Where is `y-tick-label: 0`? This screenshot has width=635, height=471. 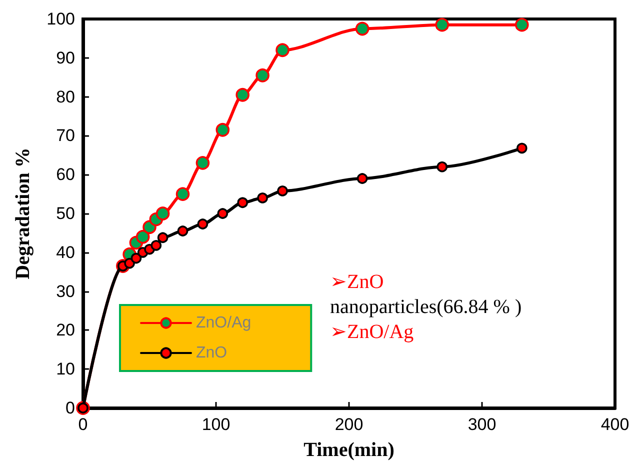 y-tick-label: 0 is located at coordinates (70, 408).